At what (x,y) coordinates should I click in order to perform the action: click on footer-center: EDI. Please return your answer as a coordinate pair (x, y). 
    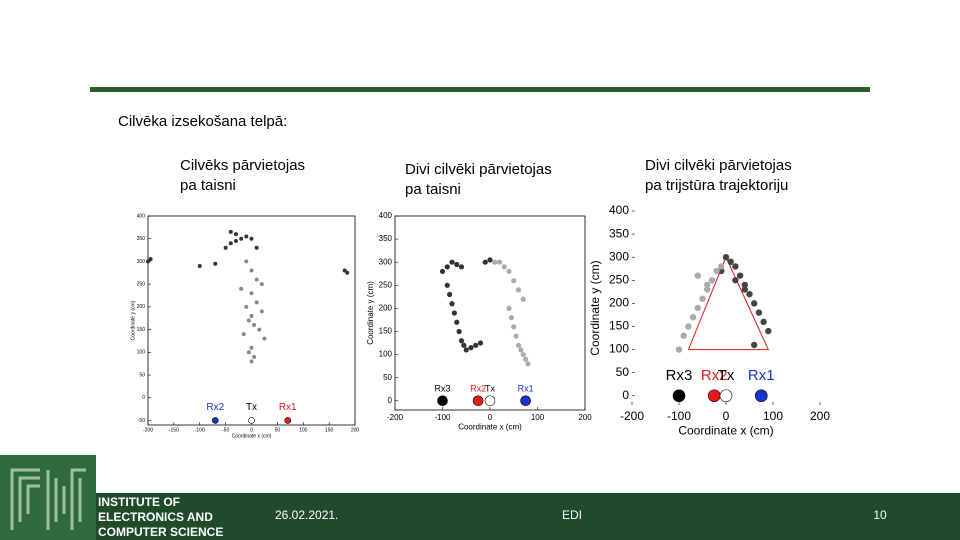
    Looking at the image, I should click on (572, 515).